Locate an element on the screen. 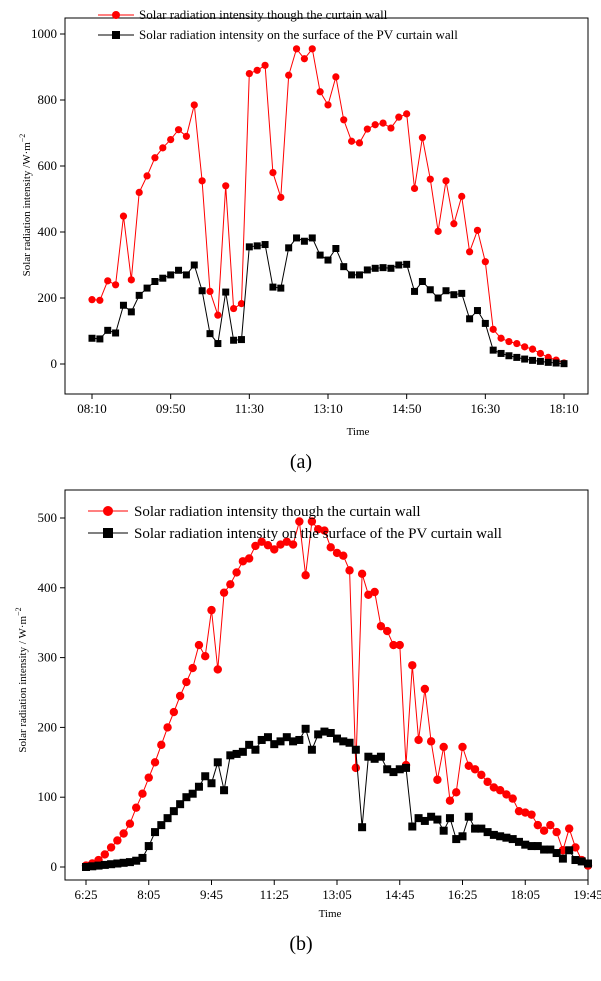  y-tick-label: 0 is located at coordinates (54, 866).